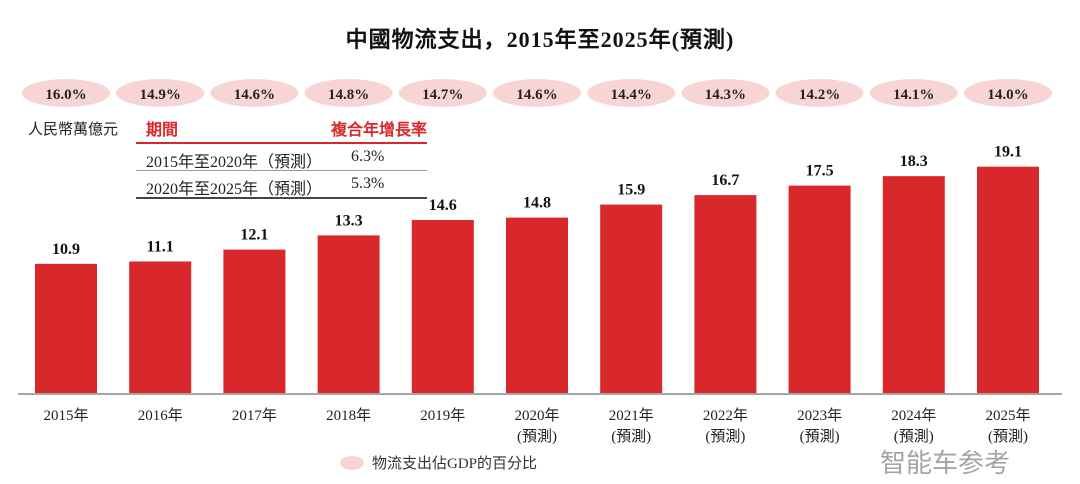 The height and width of the screenshot is (484, 1080). What do you see at coordinates (348, 415) in the screenshot?
I see `x-tick-label: 2018年` at bounding box center [348, 415].